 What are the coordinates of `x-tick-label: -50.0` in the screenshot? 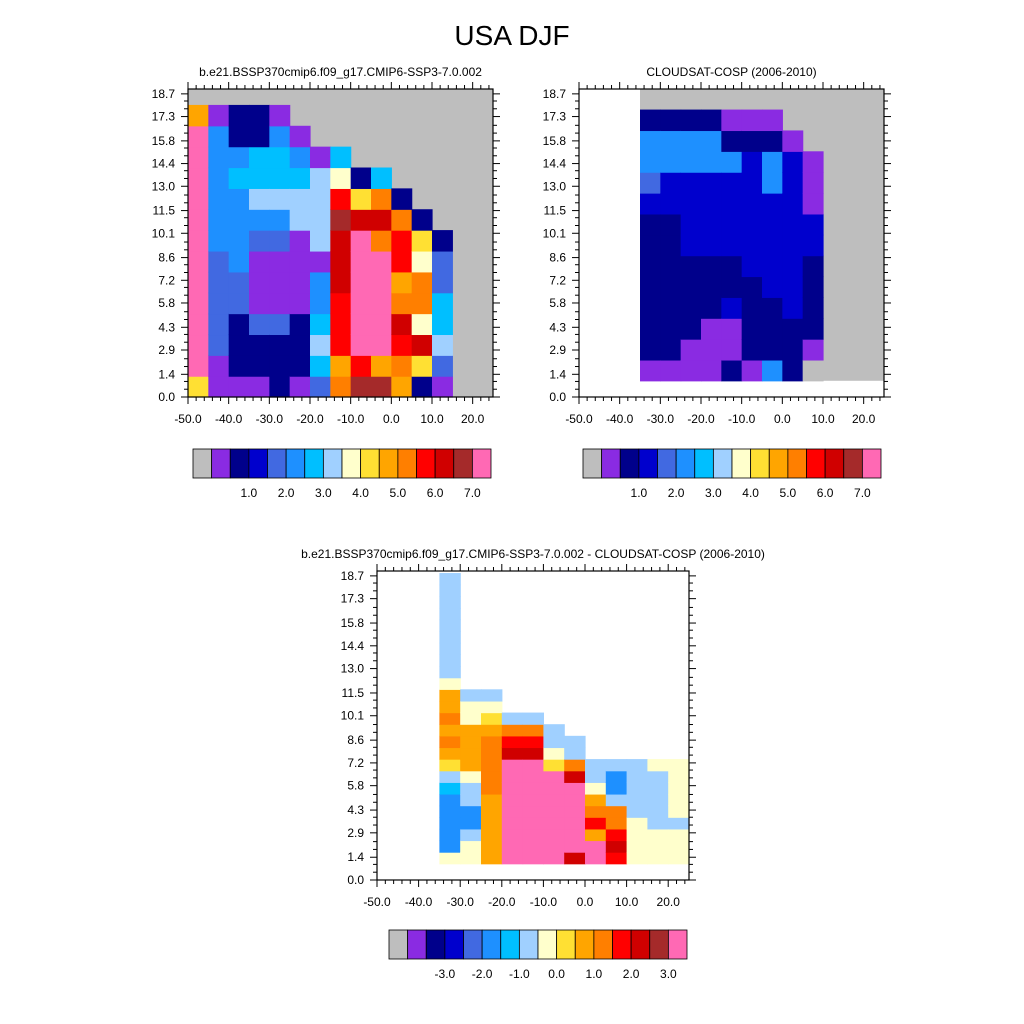 It's located at (579, 419).